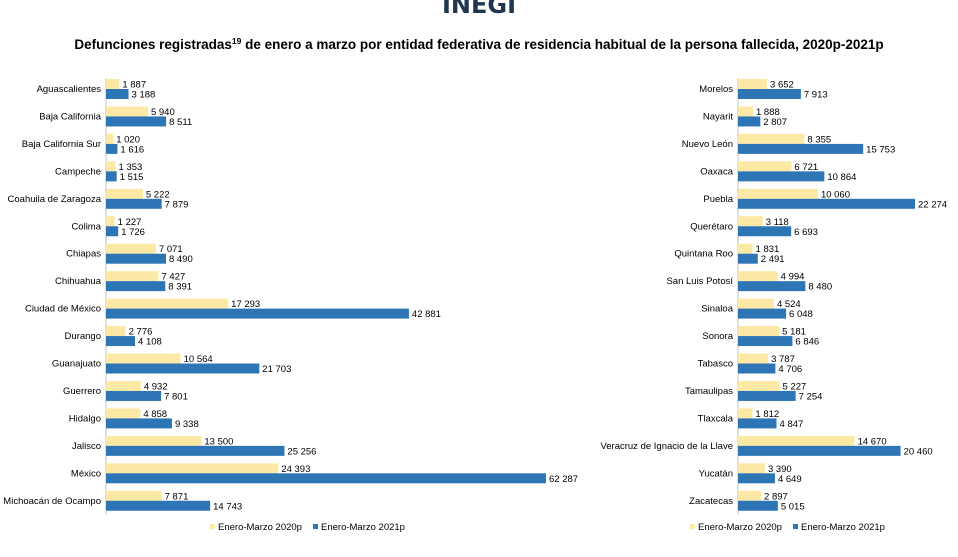 The image size is (958, 557). What do you see at coordinates (692, 526) in the screenshot?
I see `legend-swatch-2020p` at bounding box center [692, 526].